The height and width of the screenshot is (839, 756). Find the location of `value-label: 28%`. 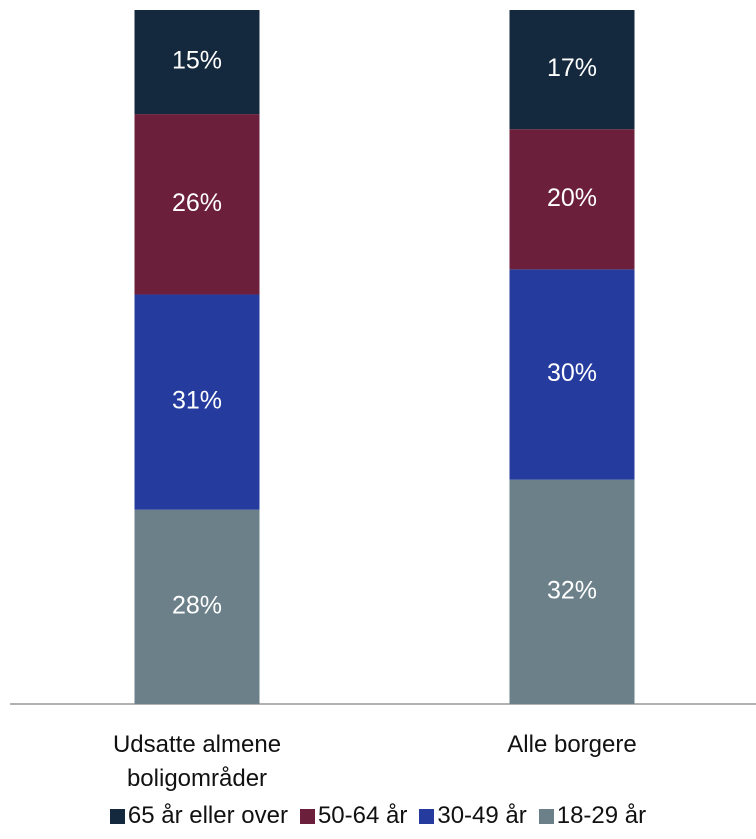

value-label: 28% is located at coordinates (197, 605).